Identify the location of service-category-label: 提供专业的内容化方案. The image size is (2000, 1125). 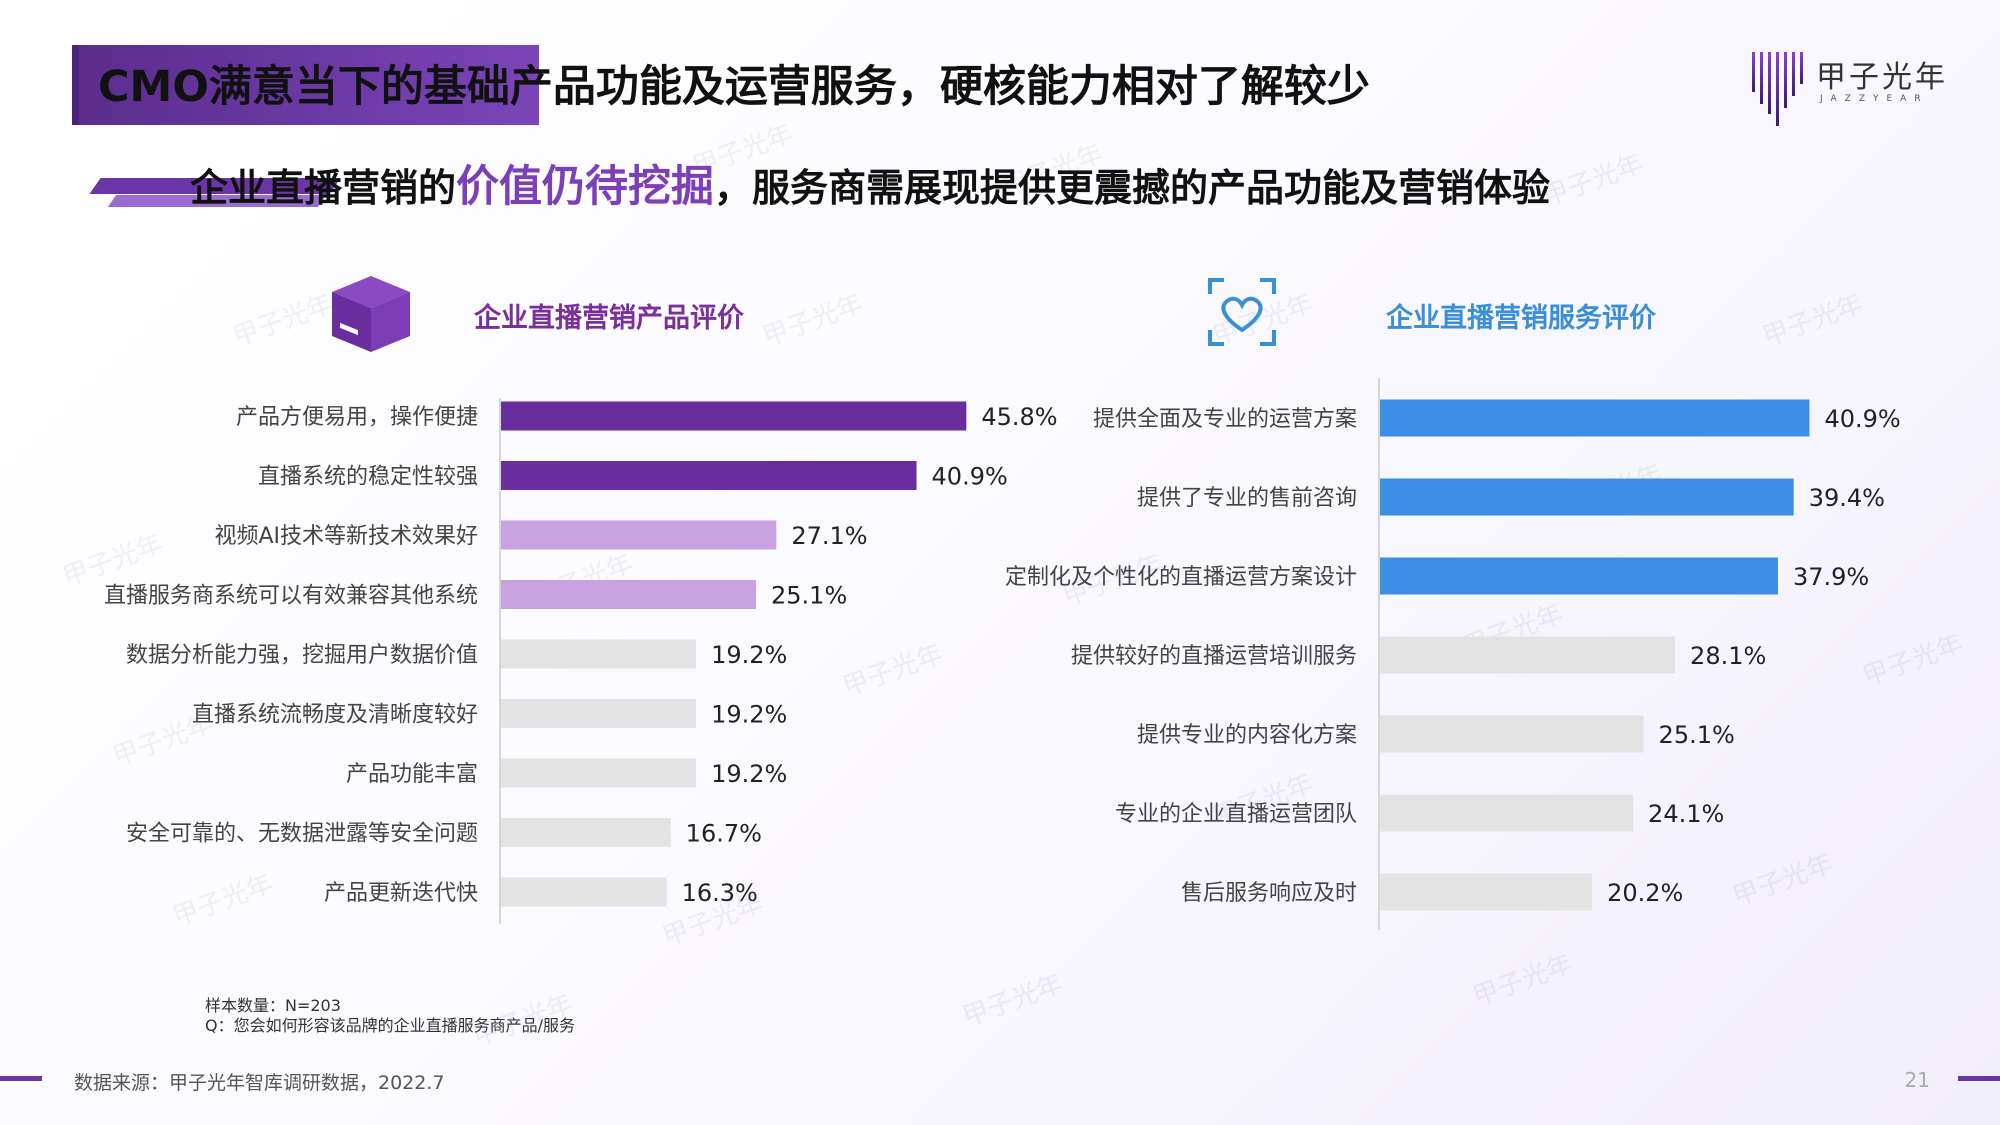
(1247, 735).